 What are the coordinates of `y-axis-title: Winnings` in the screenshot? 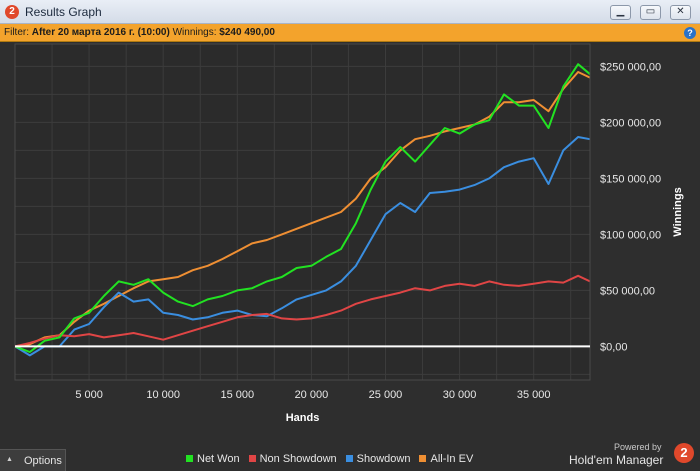 It's located at (678, 211).